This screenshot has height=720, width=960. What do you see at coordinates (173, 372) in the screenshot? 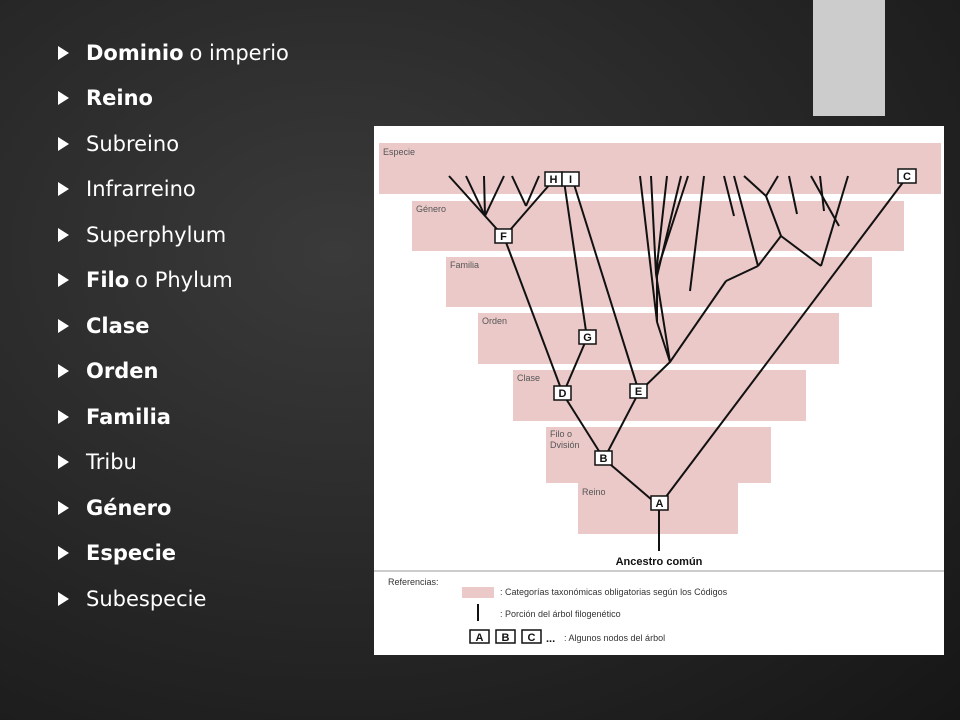
I see `list-item: Orden` at bounding box center [173, 372].